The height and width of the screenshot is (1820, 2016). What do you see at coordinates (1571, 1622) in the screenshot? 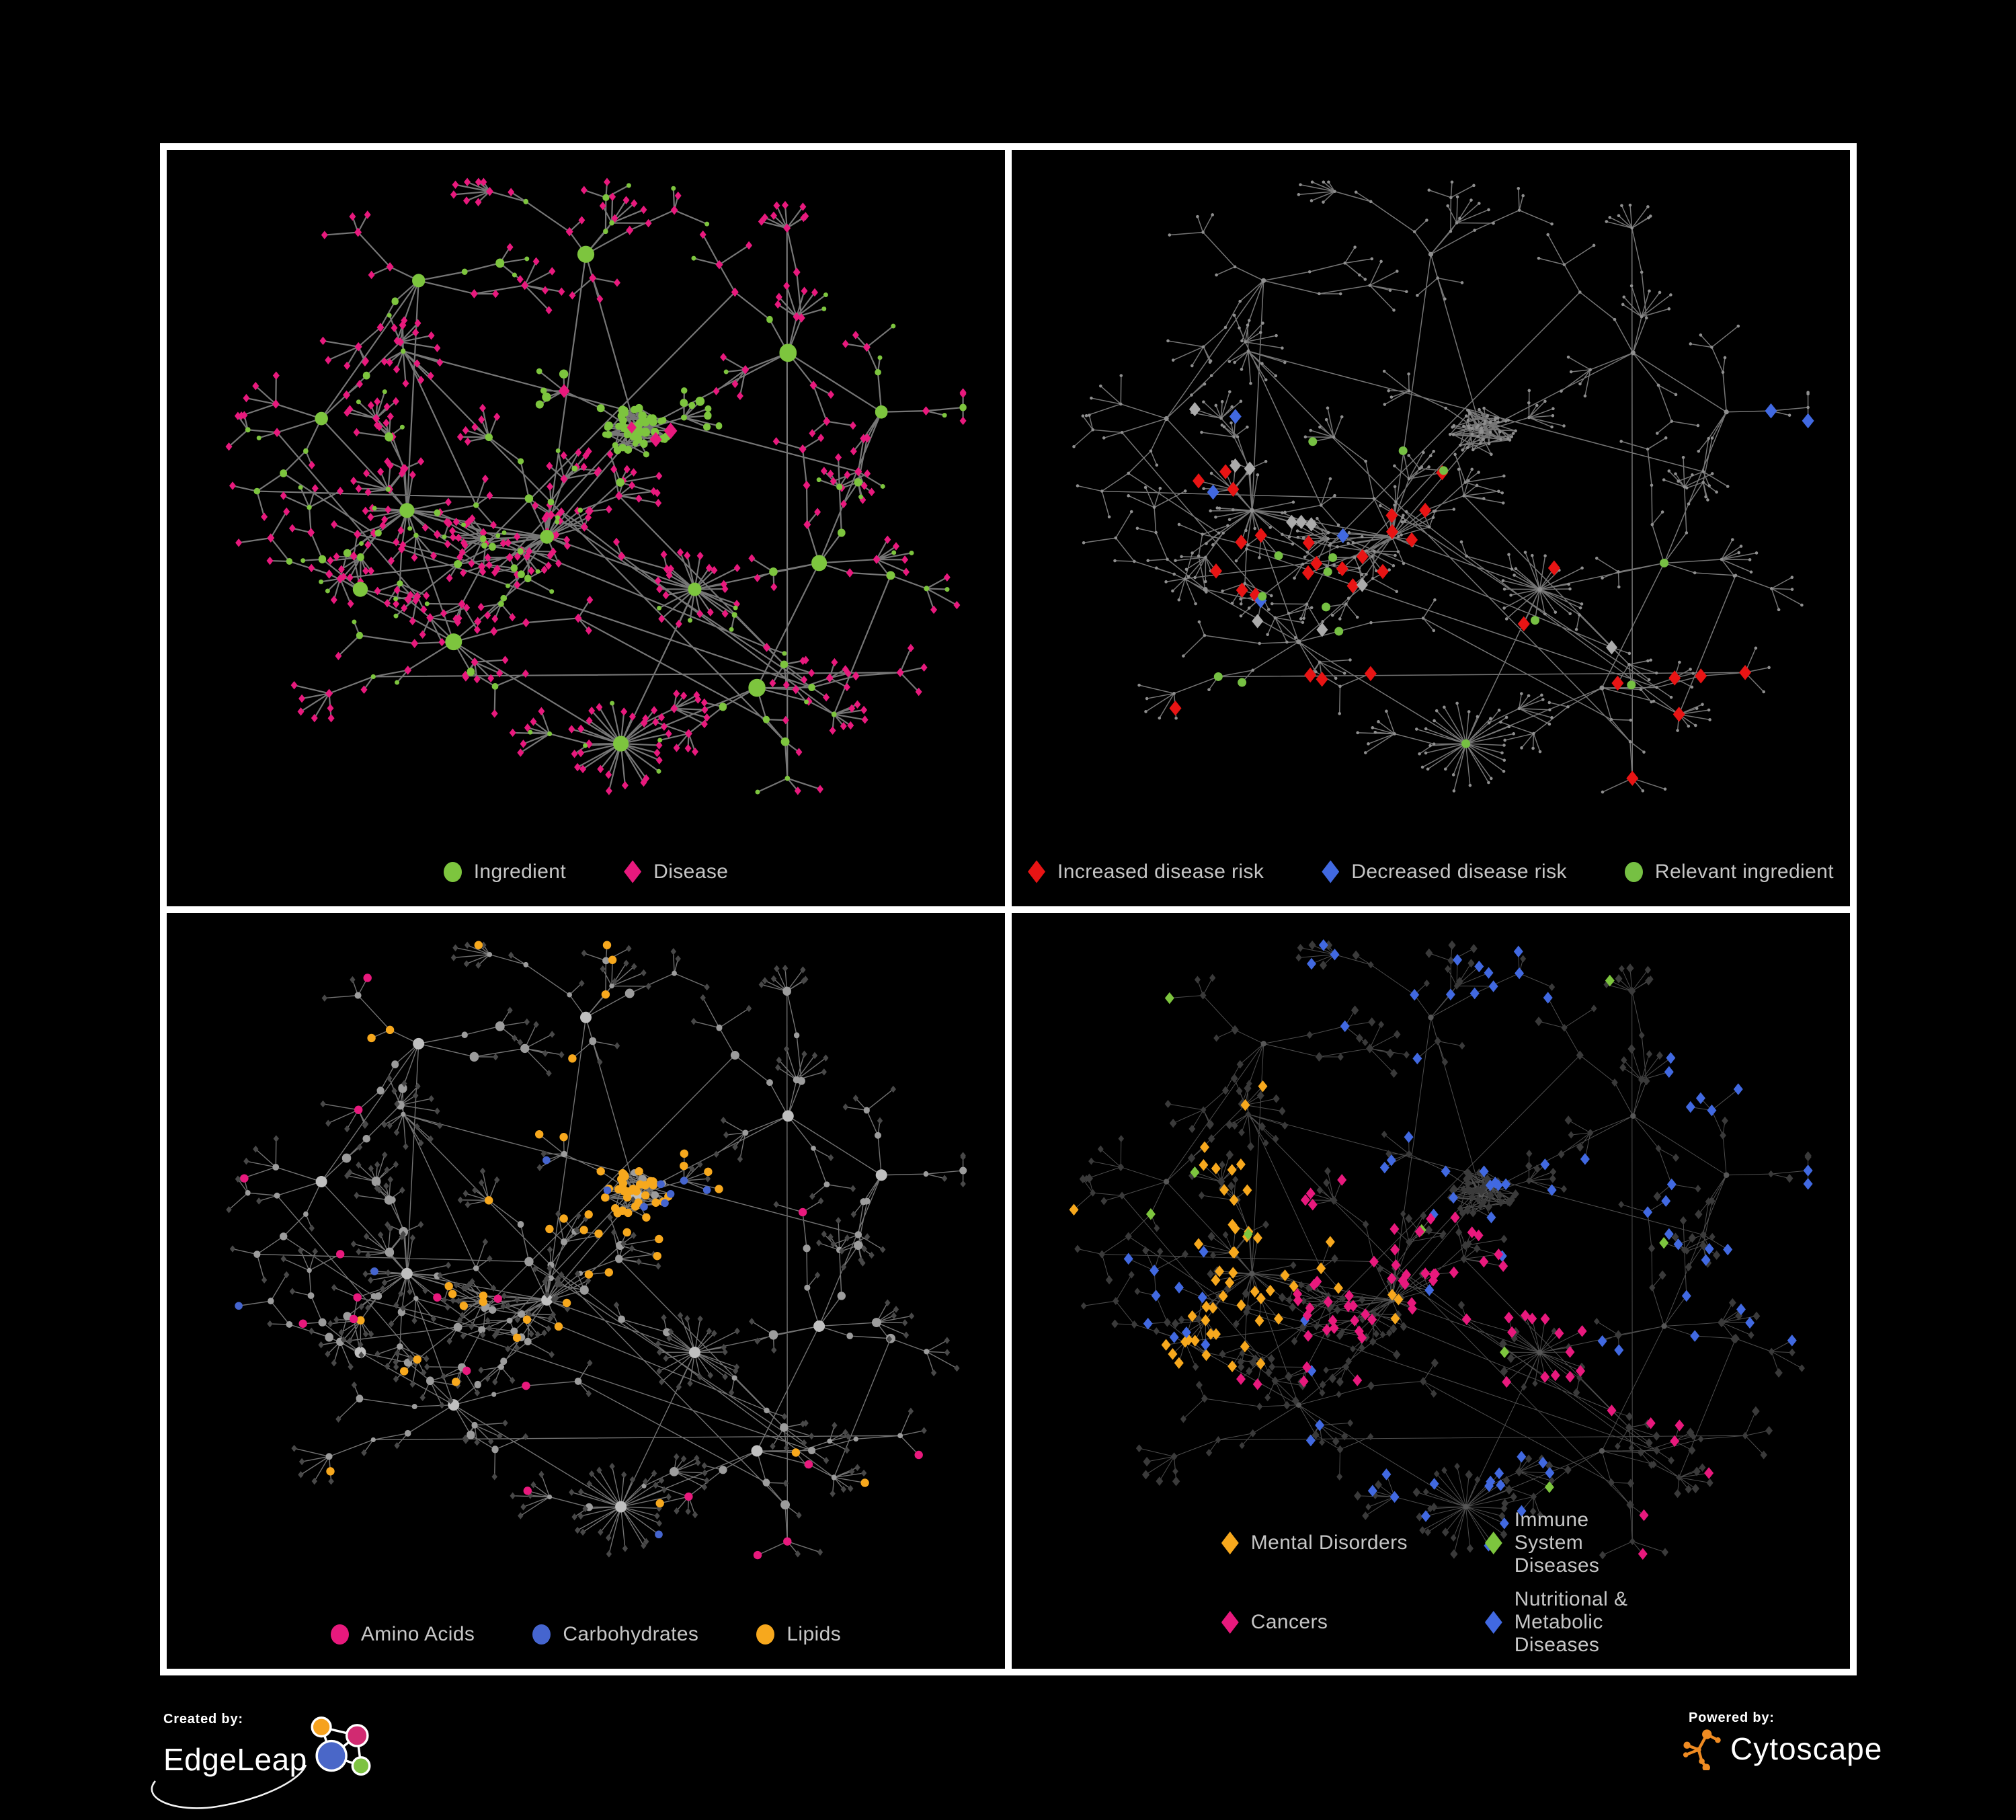
I see `legend-label: Nutritional & Metabolic Diseases` at bounding box center [1571, 1622].